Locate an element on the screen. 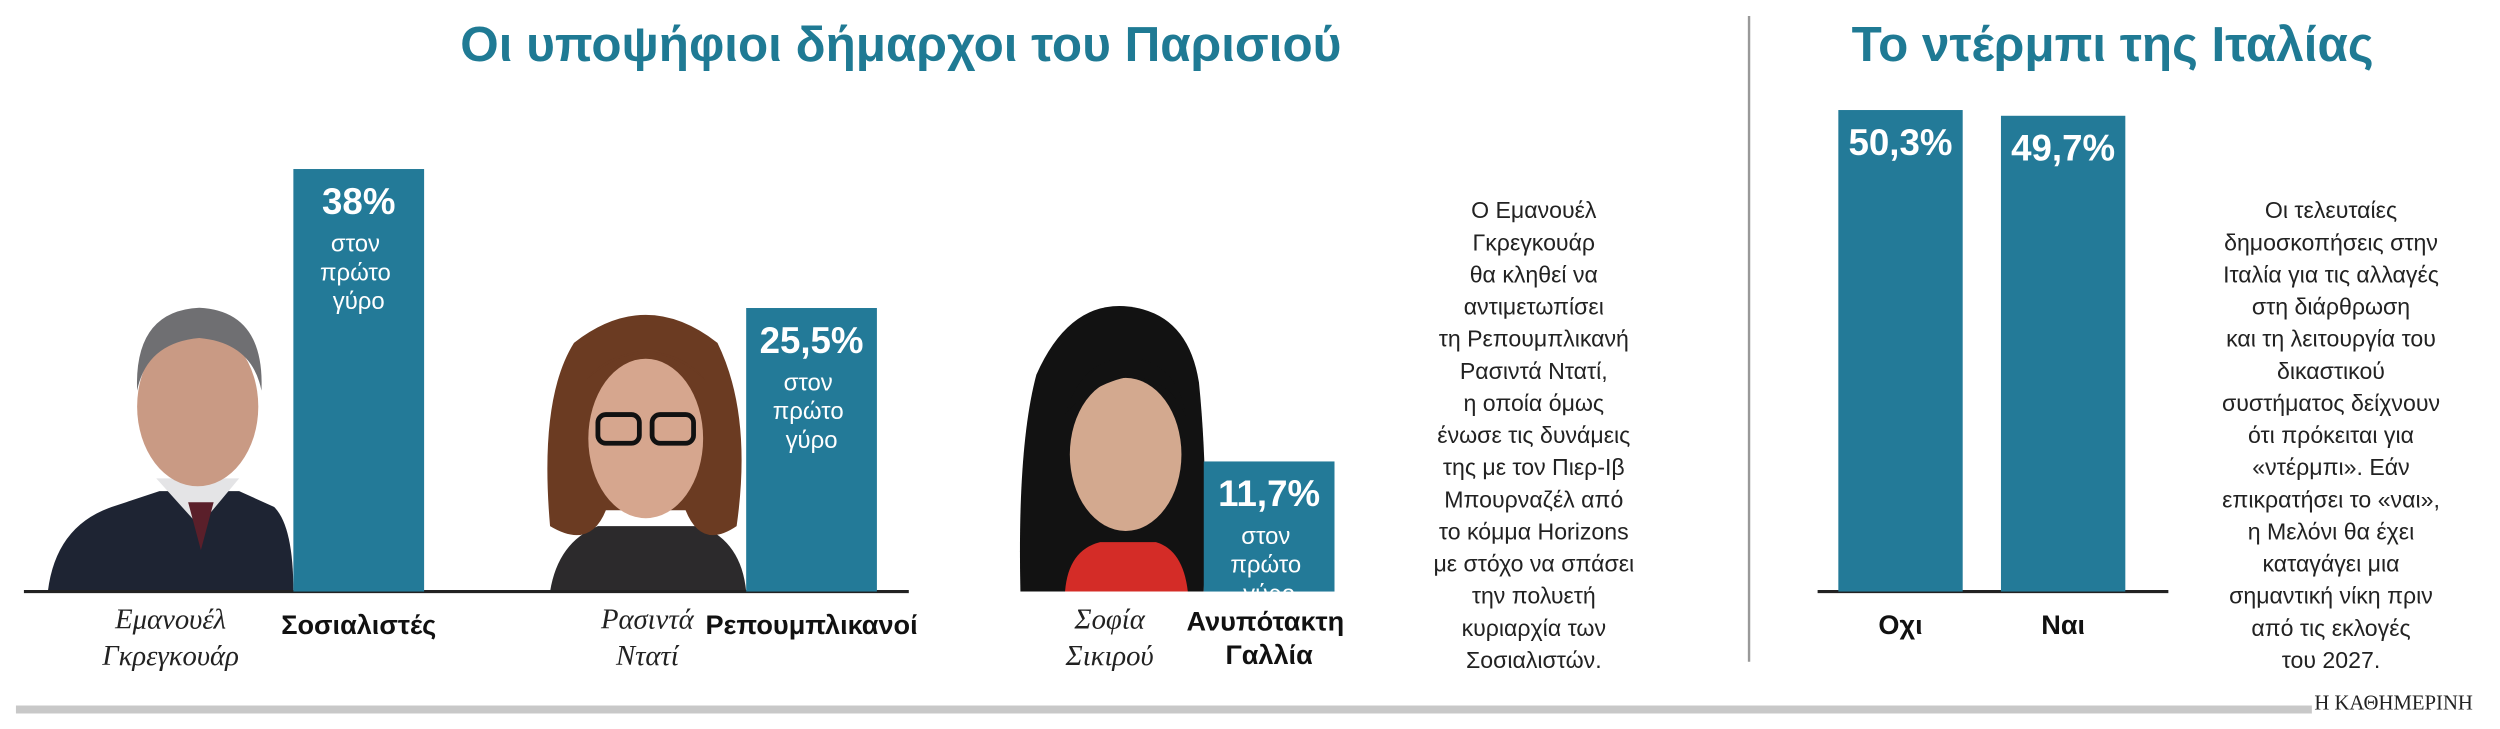 This screenshot has width=2500, height=729. note-line: δικαστικού is located at coordinates (2331, 371).